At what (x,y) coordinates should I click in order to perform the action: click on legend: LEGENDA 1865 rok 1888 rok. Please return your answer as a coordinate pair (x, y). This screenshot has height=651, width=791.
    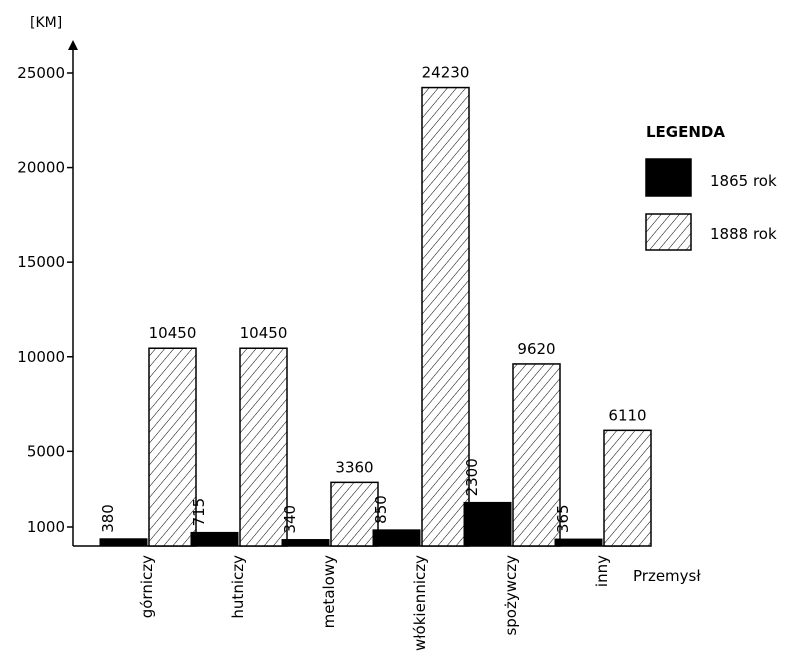
    Looking at the image, I should click on (711, 187).